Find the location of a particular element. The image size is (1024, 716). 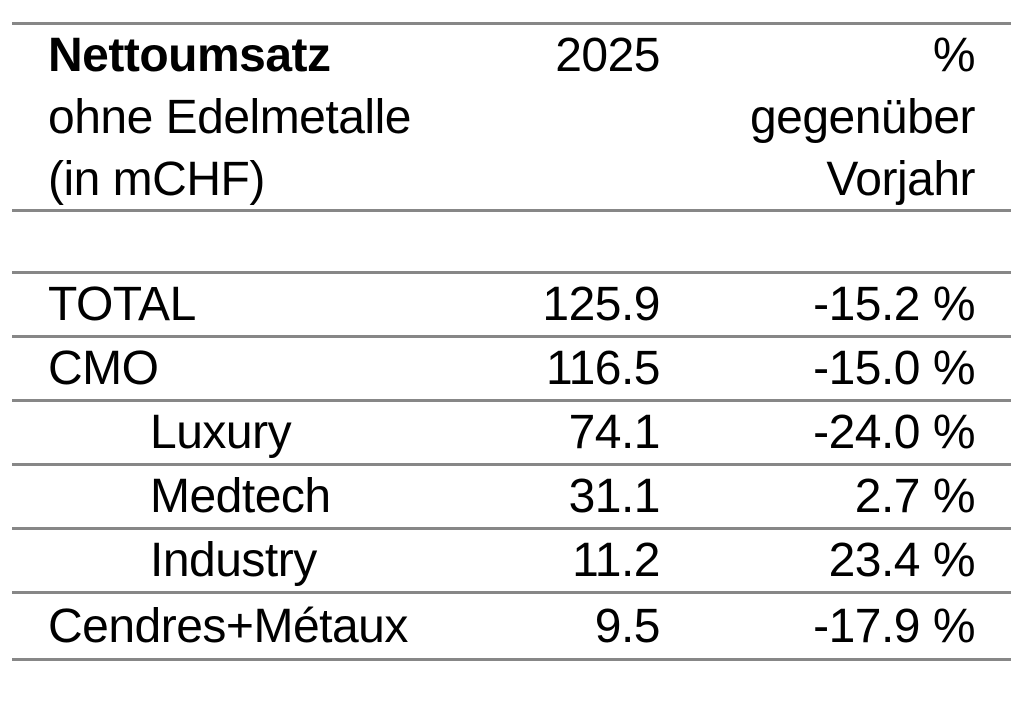

row-value: 31.1 is located at coordinates (614, 496).